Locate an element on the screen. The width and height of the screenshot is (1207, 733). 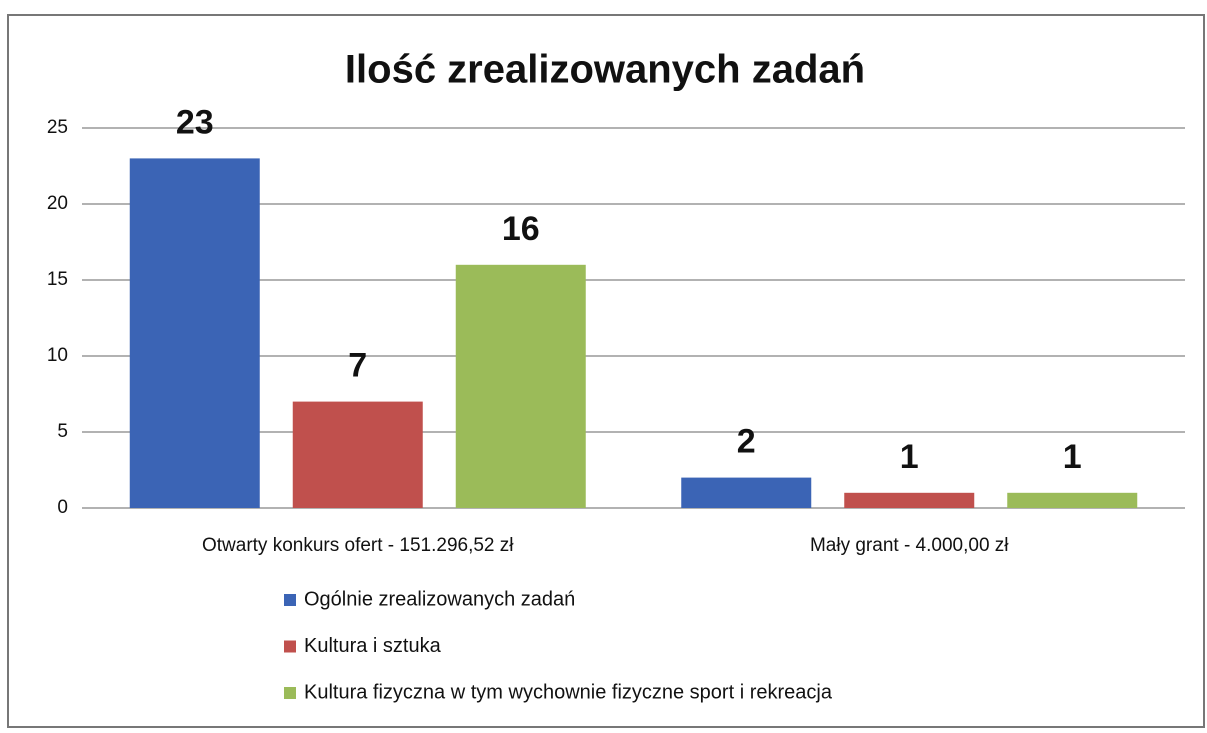
data-label: 7 is located at coordinates (357, 366).